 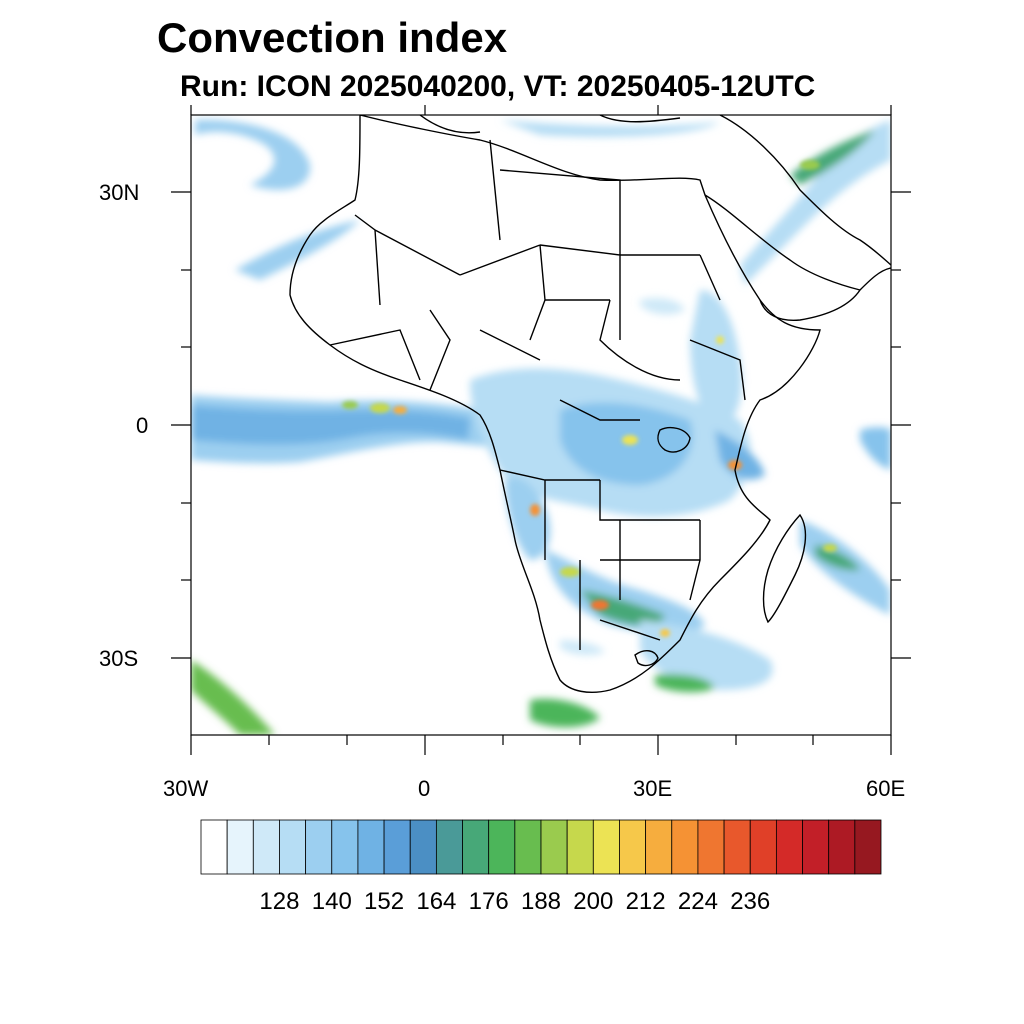 What do you see at coordinates (436, 901) in the screenshot?
I see `colorbar-label: 164` at bounding box center [436, 901].